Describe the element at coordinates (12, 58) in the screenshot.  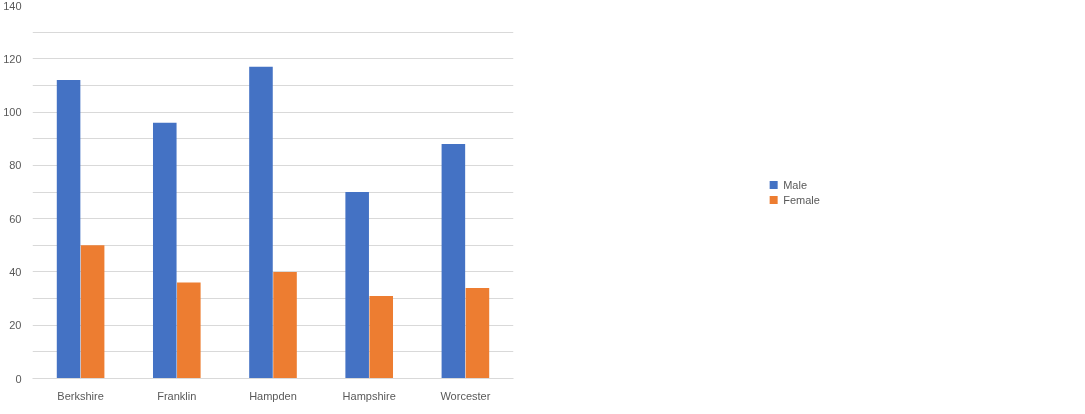
I see `y-tick-label: 120` at that location.